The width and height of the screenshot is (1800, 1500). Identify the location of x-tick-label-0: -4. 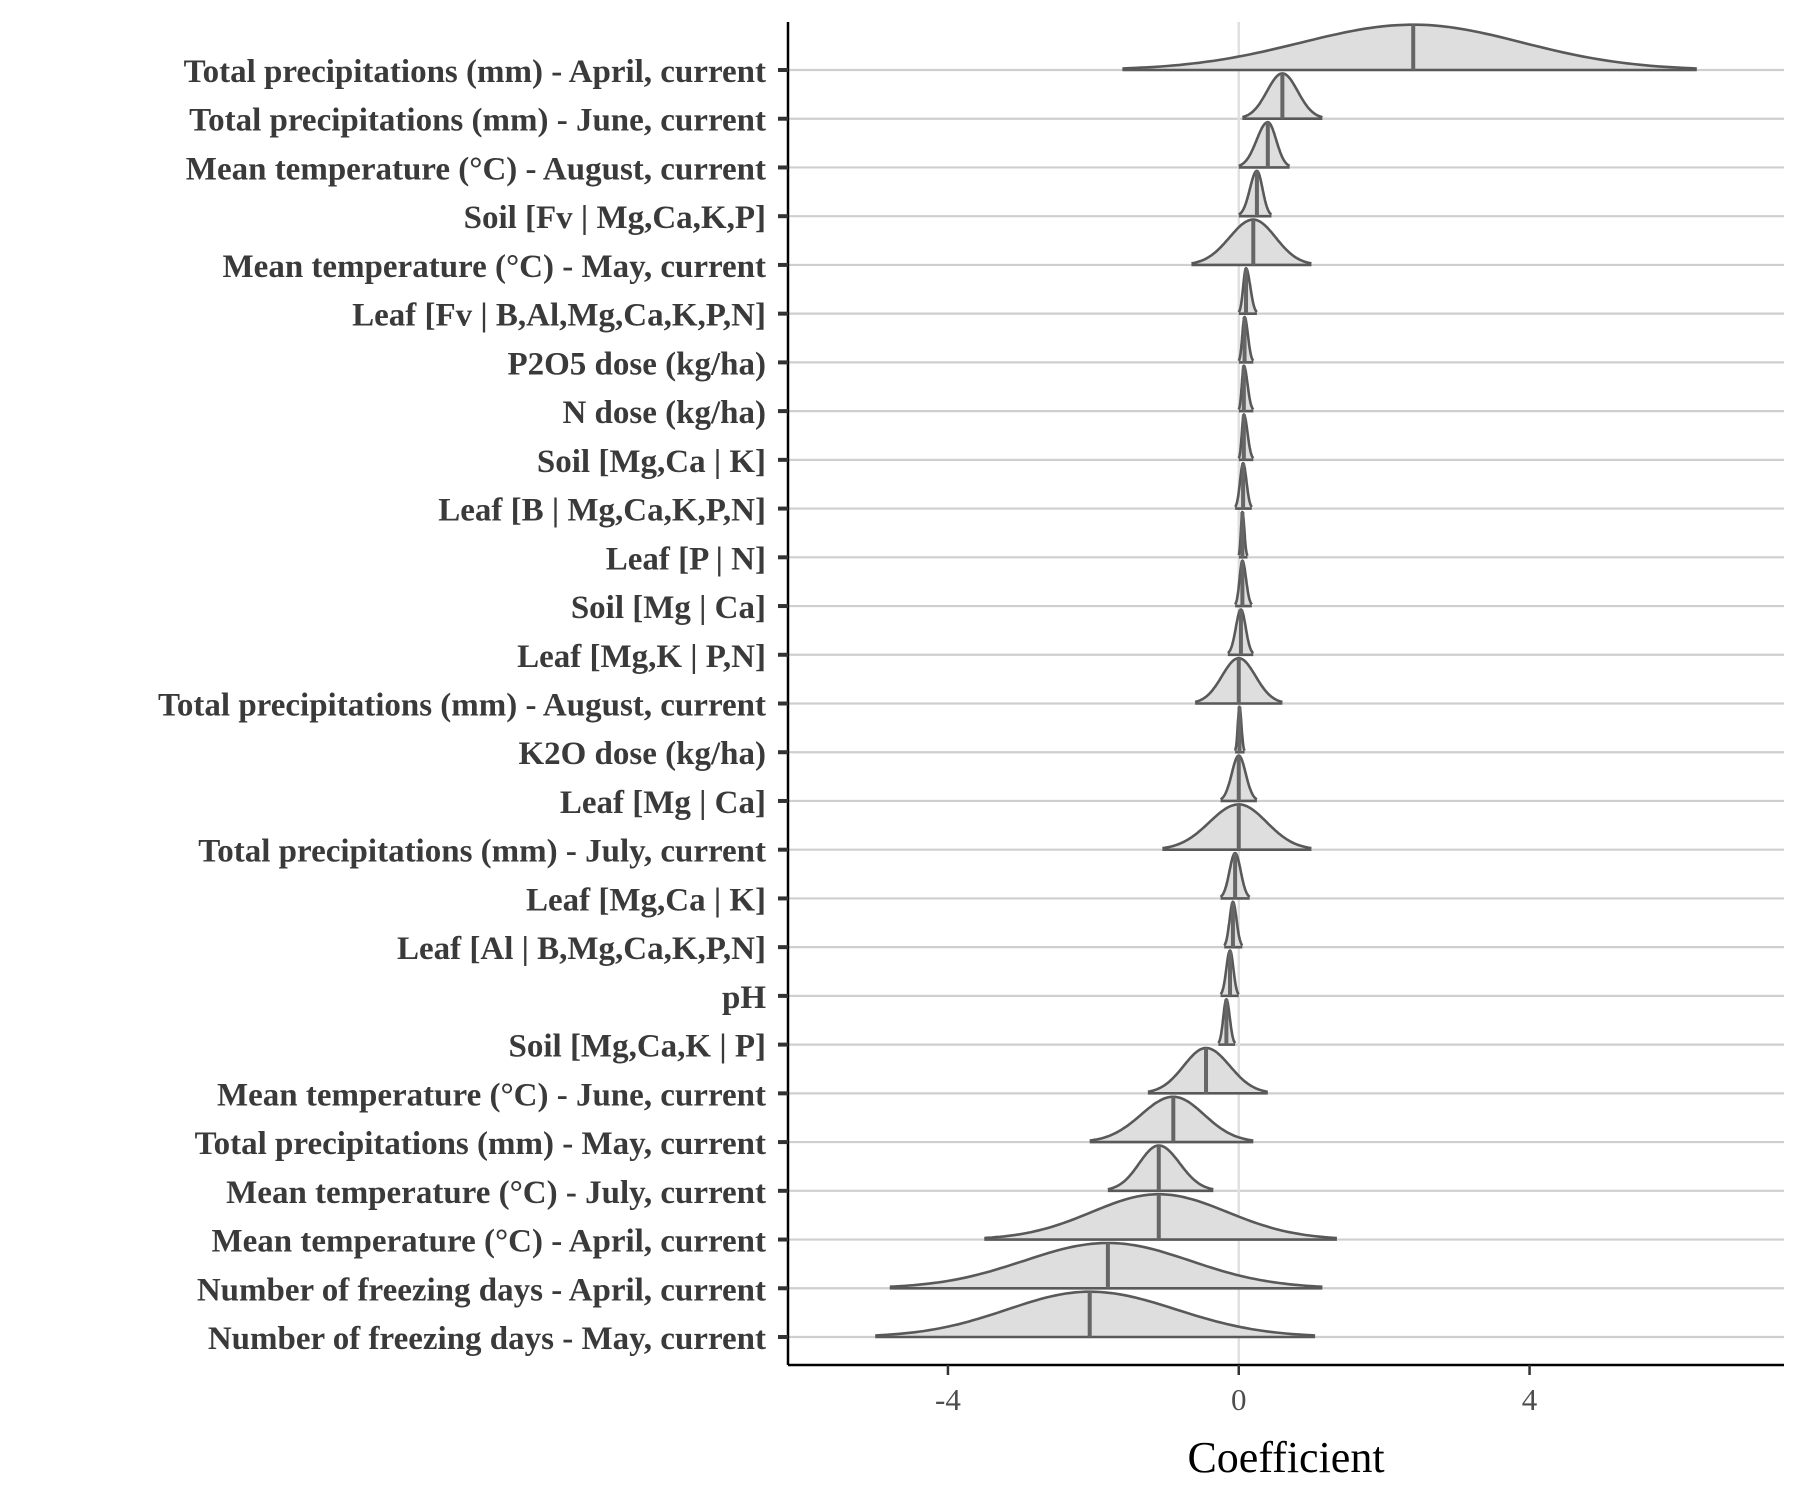
(948, 1399).